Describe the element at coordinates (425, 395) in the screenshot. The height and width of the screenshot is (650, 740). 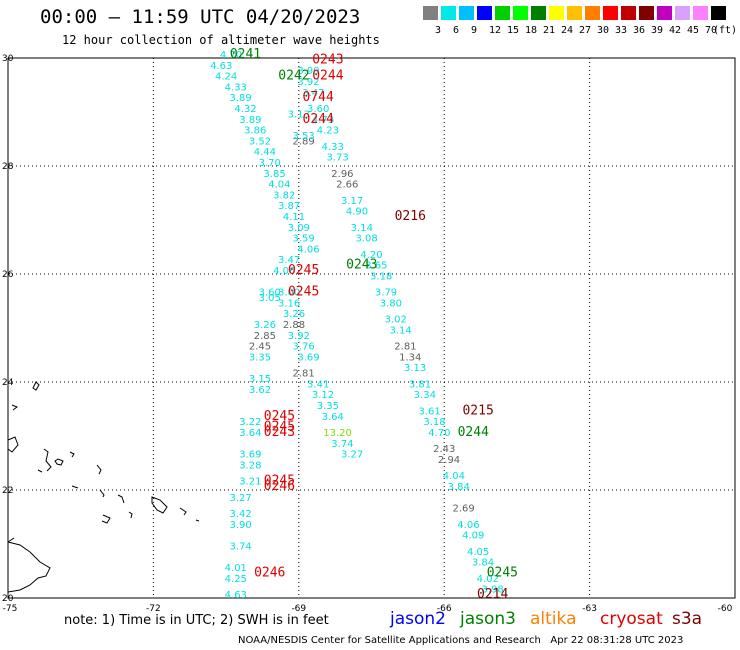
I see `swh-value: 3.34` at that location.